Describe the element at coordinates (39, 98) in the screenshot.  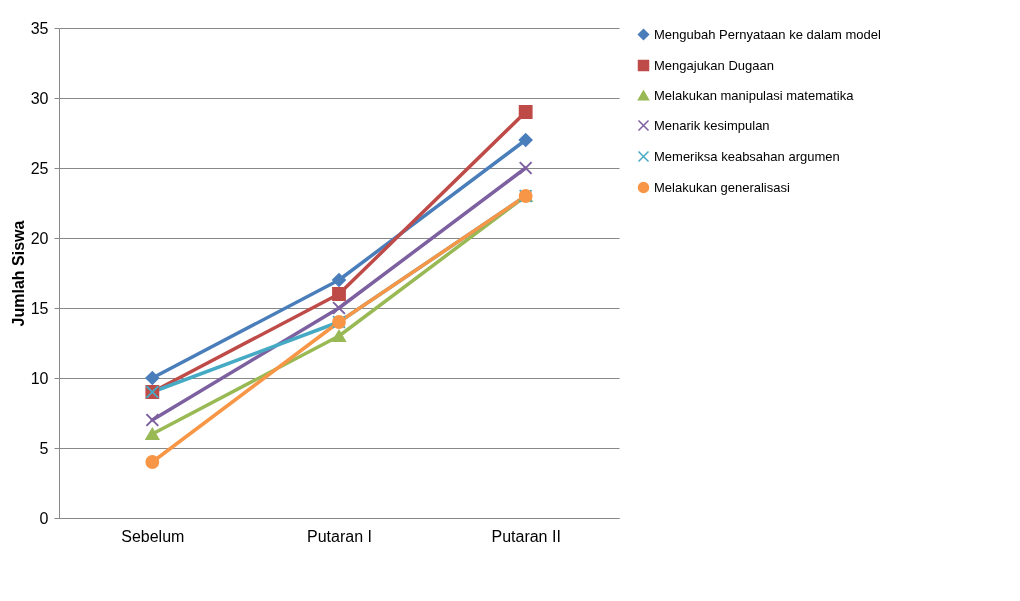
I see `y-tick-label: 30` at that location.